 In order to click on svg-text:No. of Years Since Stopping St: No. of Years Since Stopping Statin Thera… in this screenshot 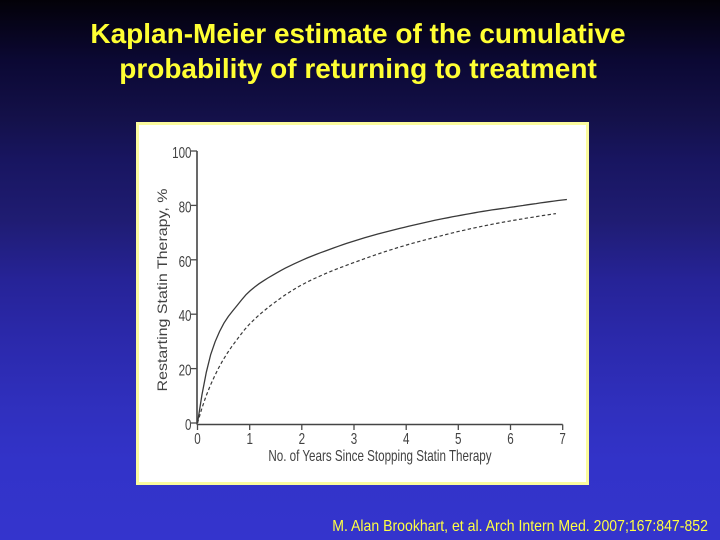, I will do `click(379, 455)`.